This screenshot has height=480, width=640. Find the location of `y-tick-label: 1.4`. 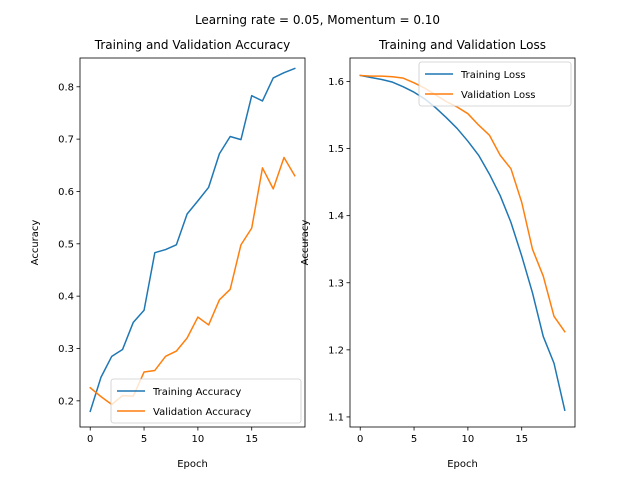

y-tick-label: 1.4 is located at coordinates (336, 216).